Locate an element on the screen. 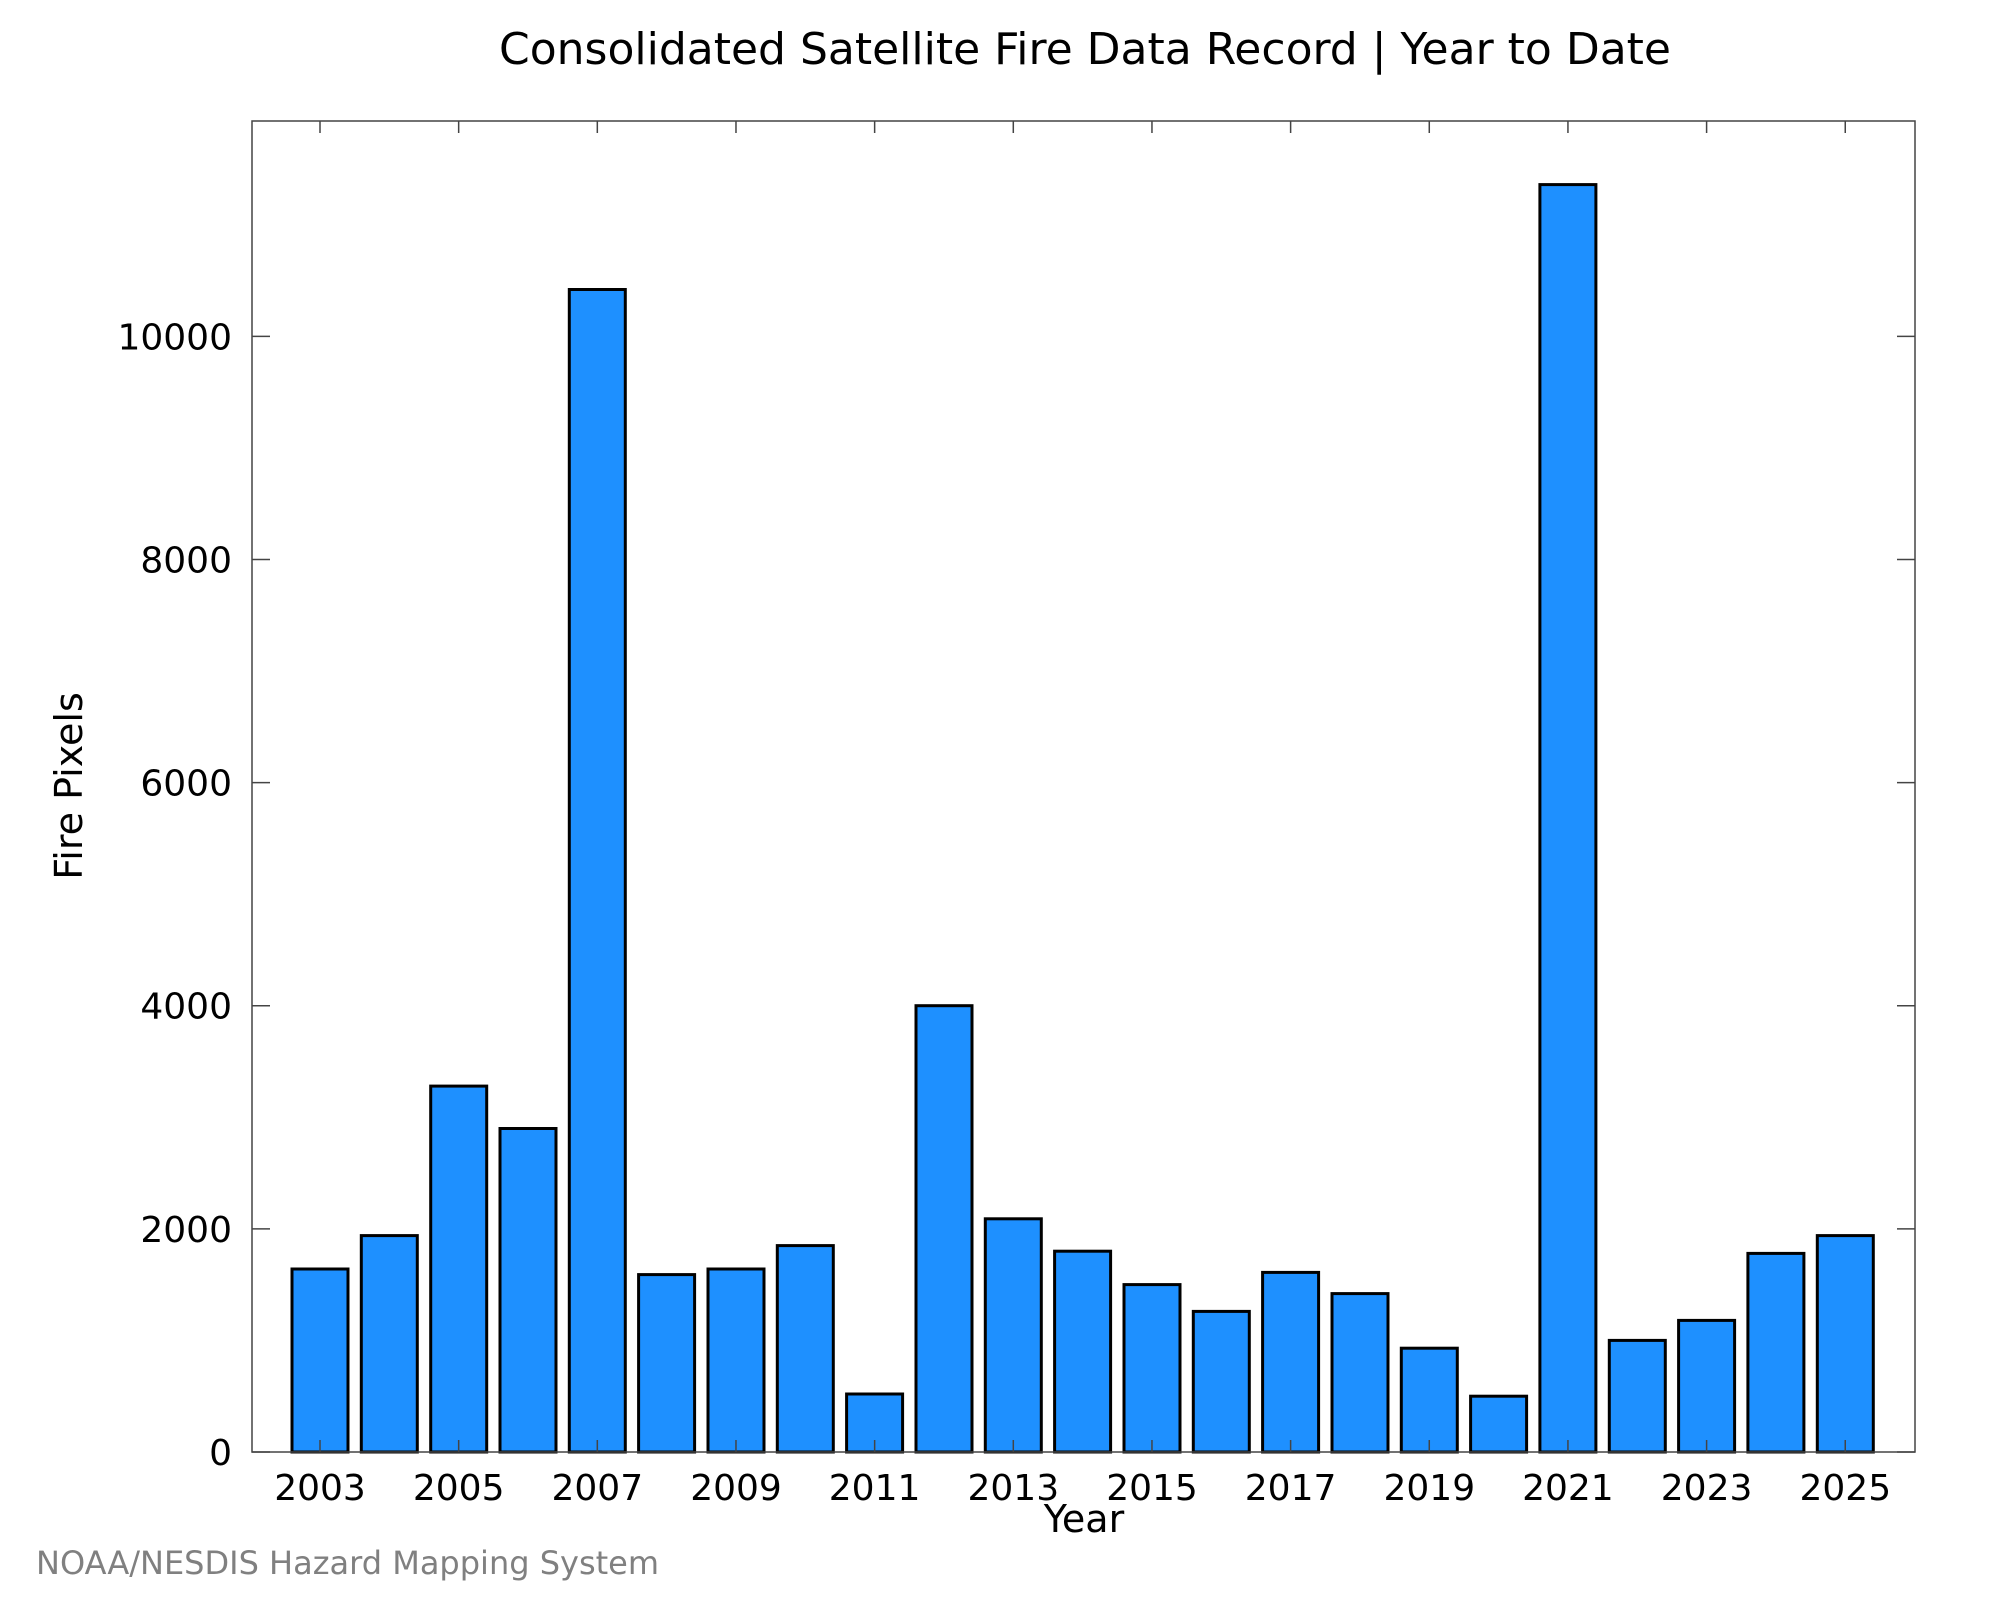 The width and height of the screenshot is (2000, 1600). x-tick-label-2013: 2013 is located at coordinates (1013, 1488).